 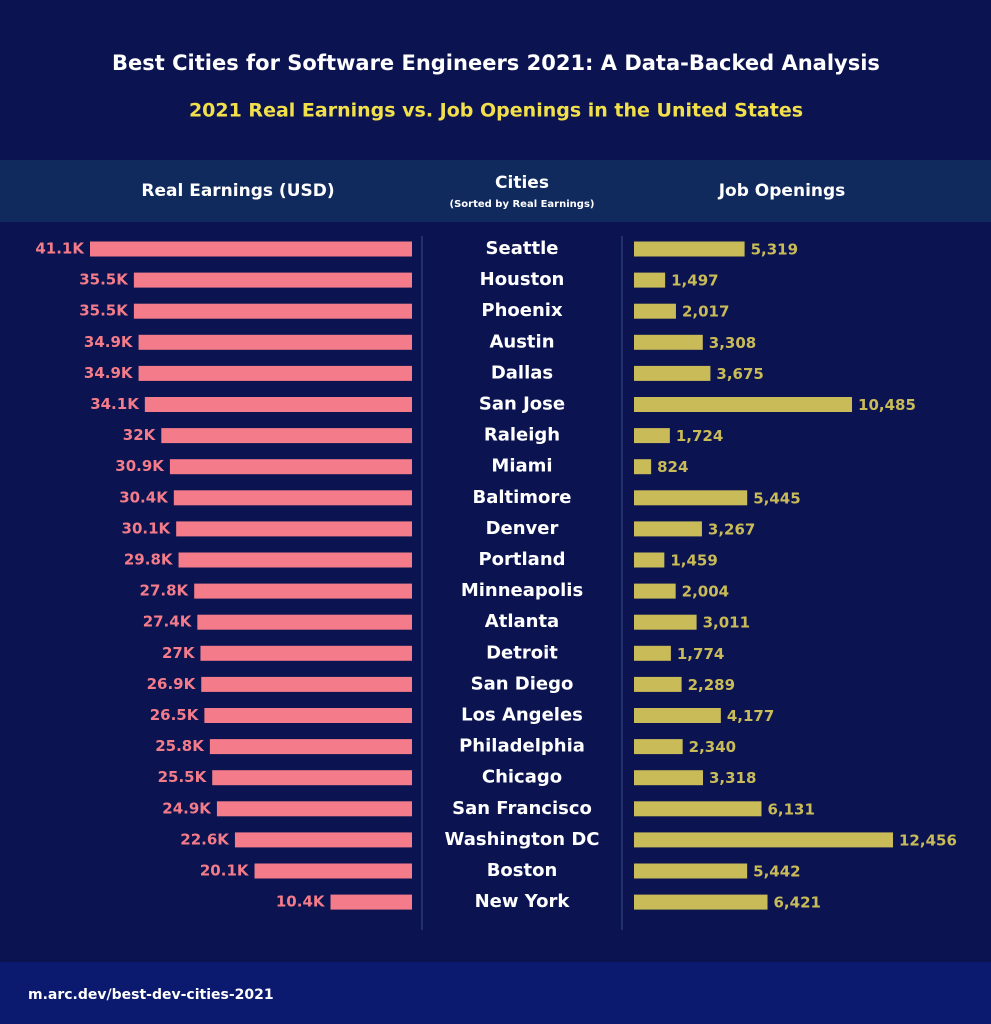 What do you see at coordinates (179, 653) in the screenshot?
I see `value-label: 27K` at bounding box center [179, 653].